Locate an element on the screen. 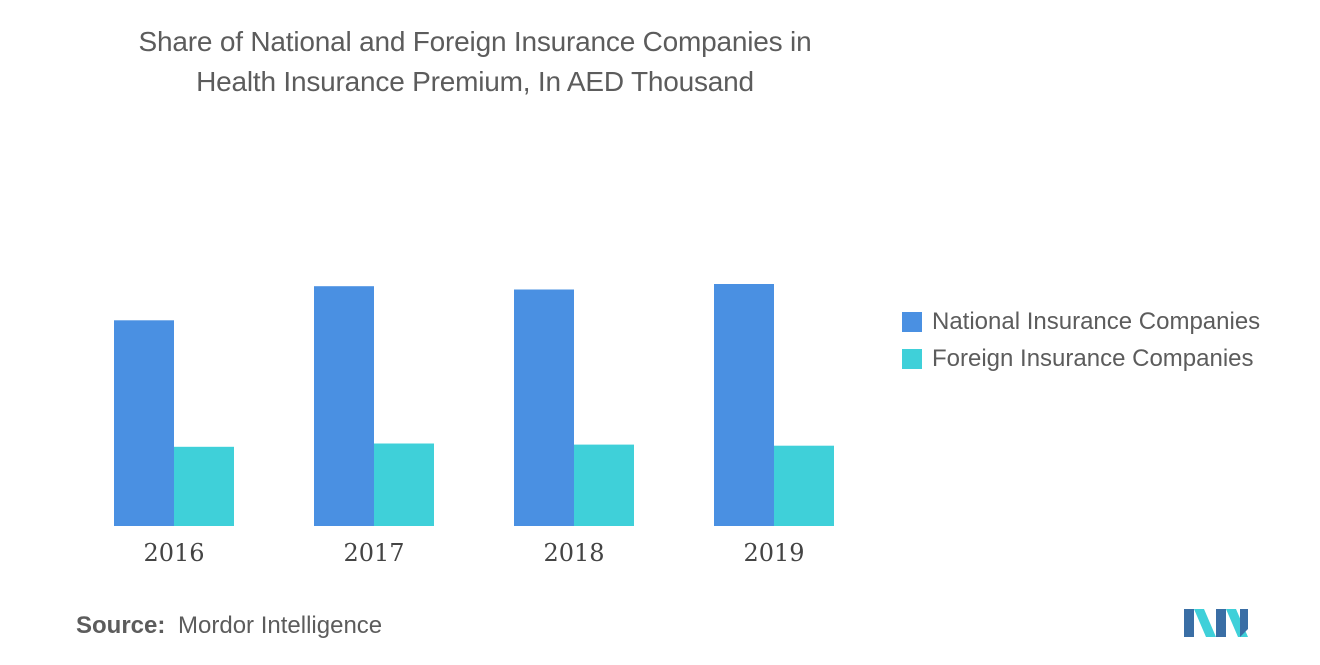 The width and height of the screenshot is (1320, 665). bar-foreign-2019 is located at coordinates (804, 485).